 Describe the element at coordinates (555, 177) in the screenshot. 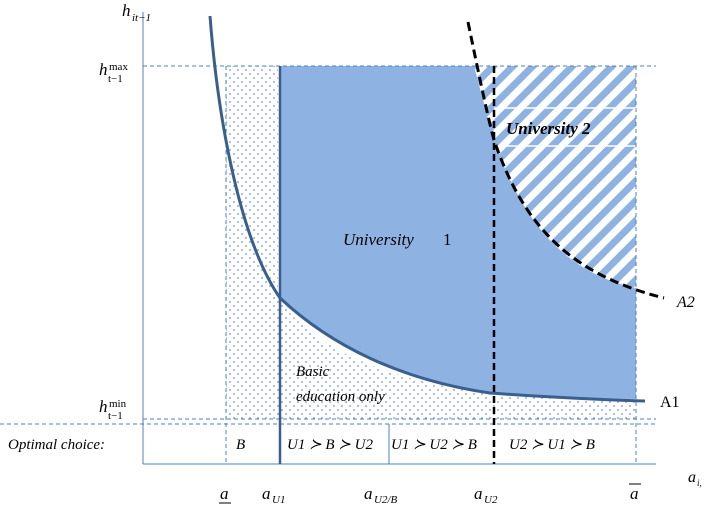

I see `university2-hatch` at that location.